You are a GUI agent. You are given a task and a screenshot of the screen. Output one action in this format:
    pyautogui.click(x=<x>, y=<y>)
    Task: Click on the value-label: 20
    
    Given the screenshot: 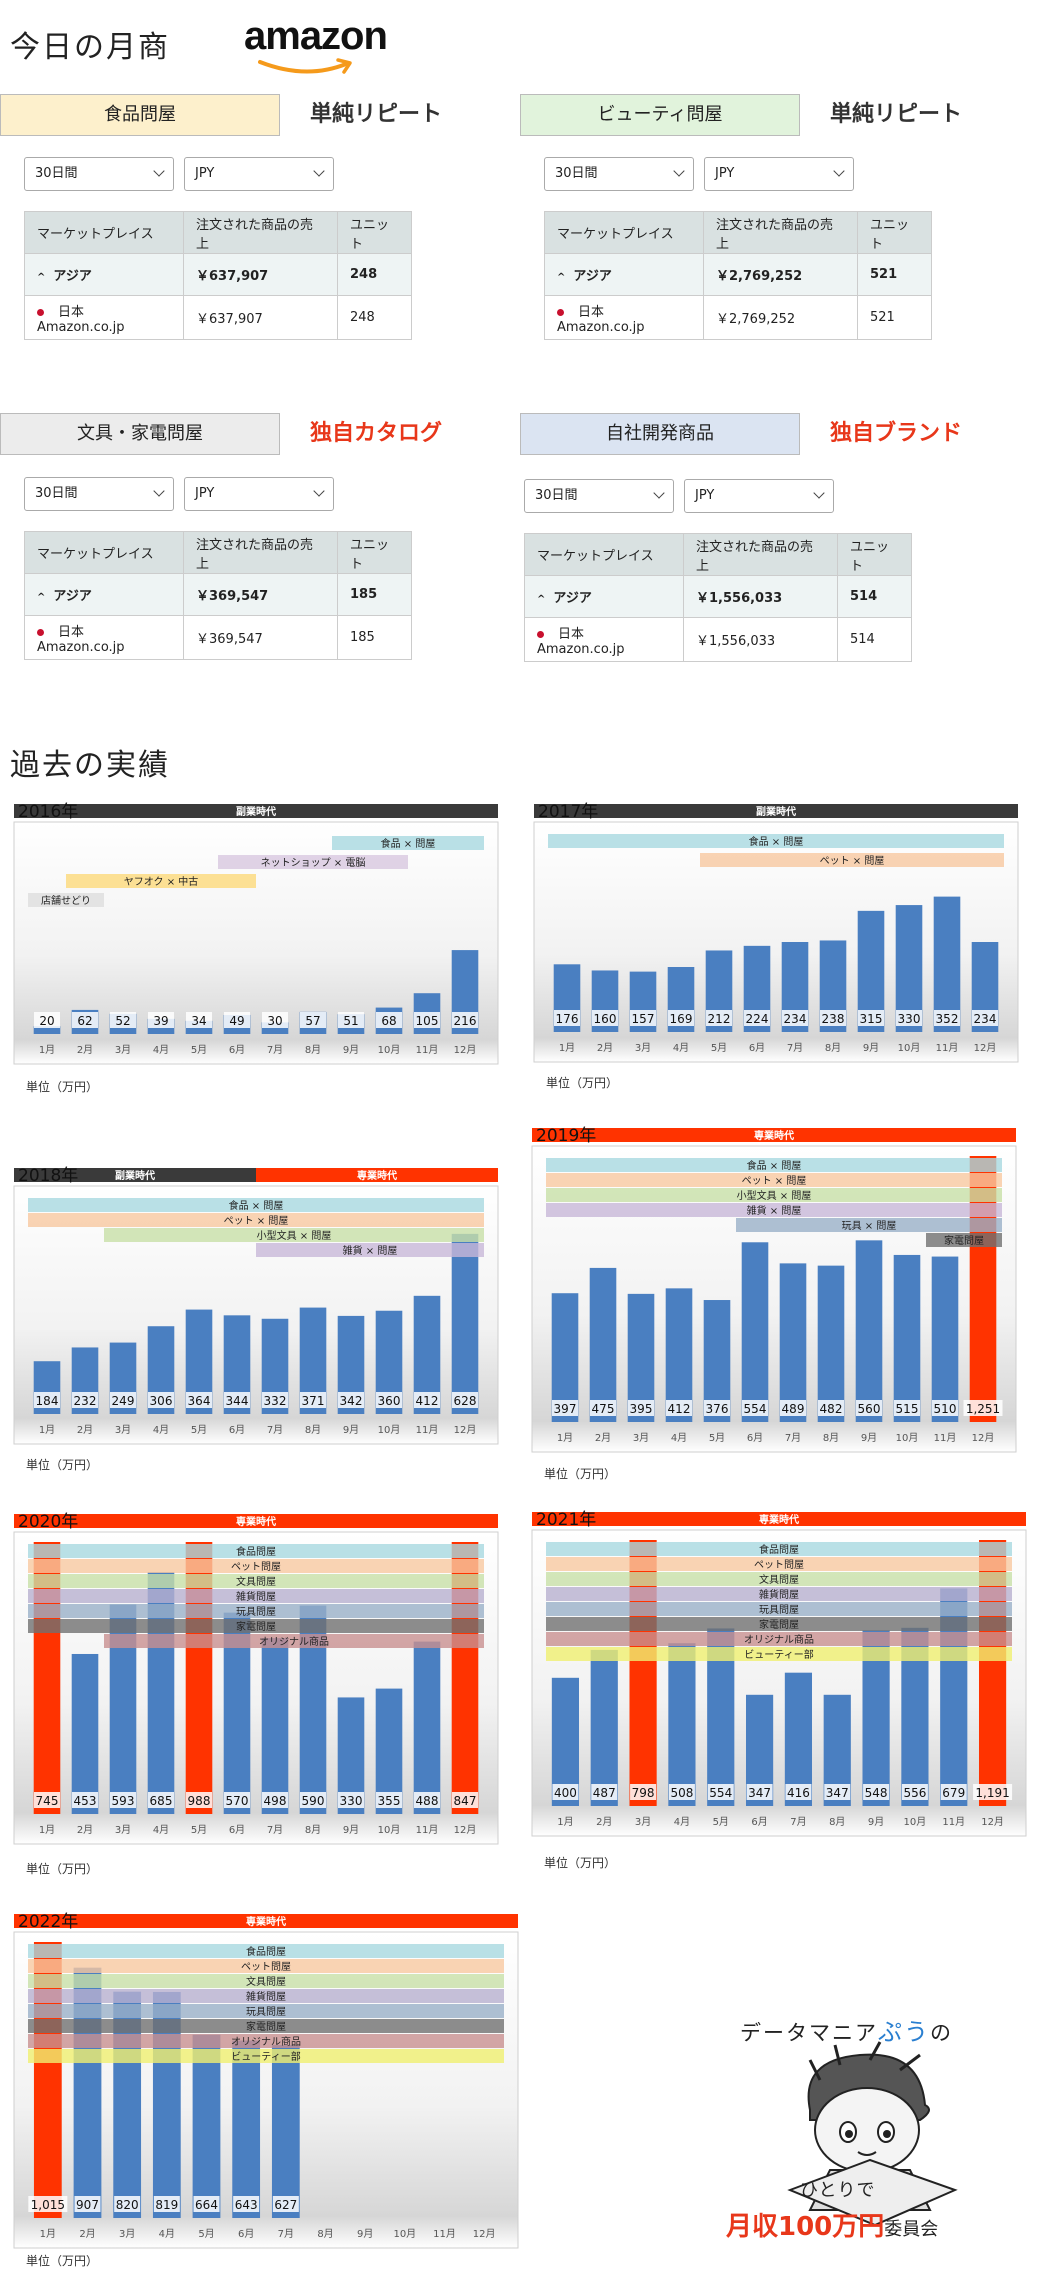 What is the action you would take?
    pyautogui.click(x=46, y=1021)
    